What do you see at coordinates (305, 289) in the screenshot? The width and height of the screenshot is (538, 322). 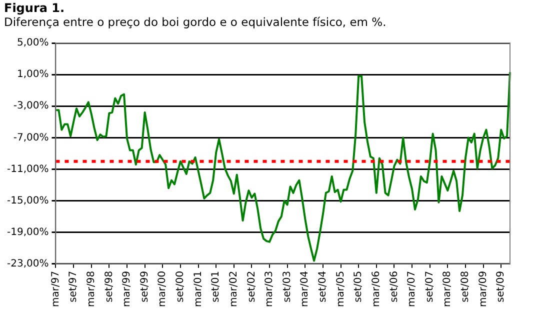 I see `x-tick-label: mar/04` at bounding box center [305, 289].